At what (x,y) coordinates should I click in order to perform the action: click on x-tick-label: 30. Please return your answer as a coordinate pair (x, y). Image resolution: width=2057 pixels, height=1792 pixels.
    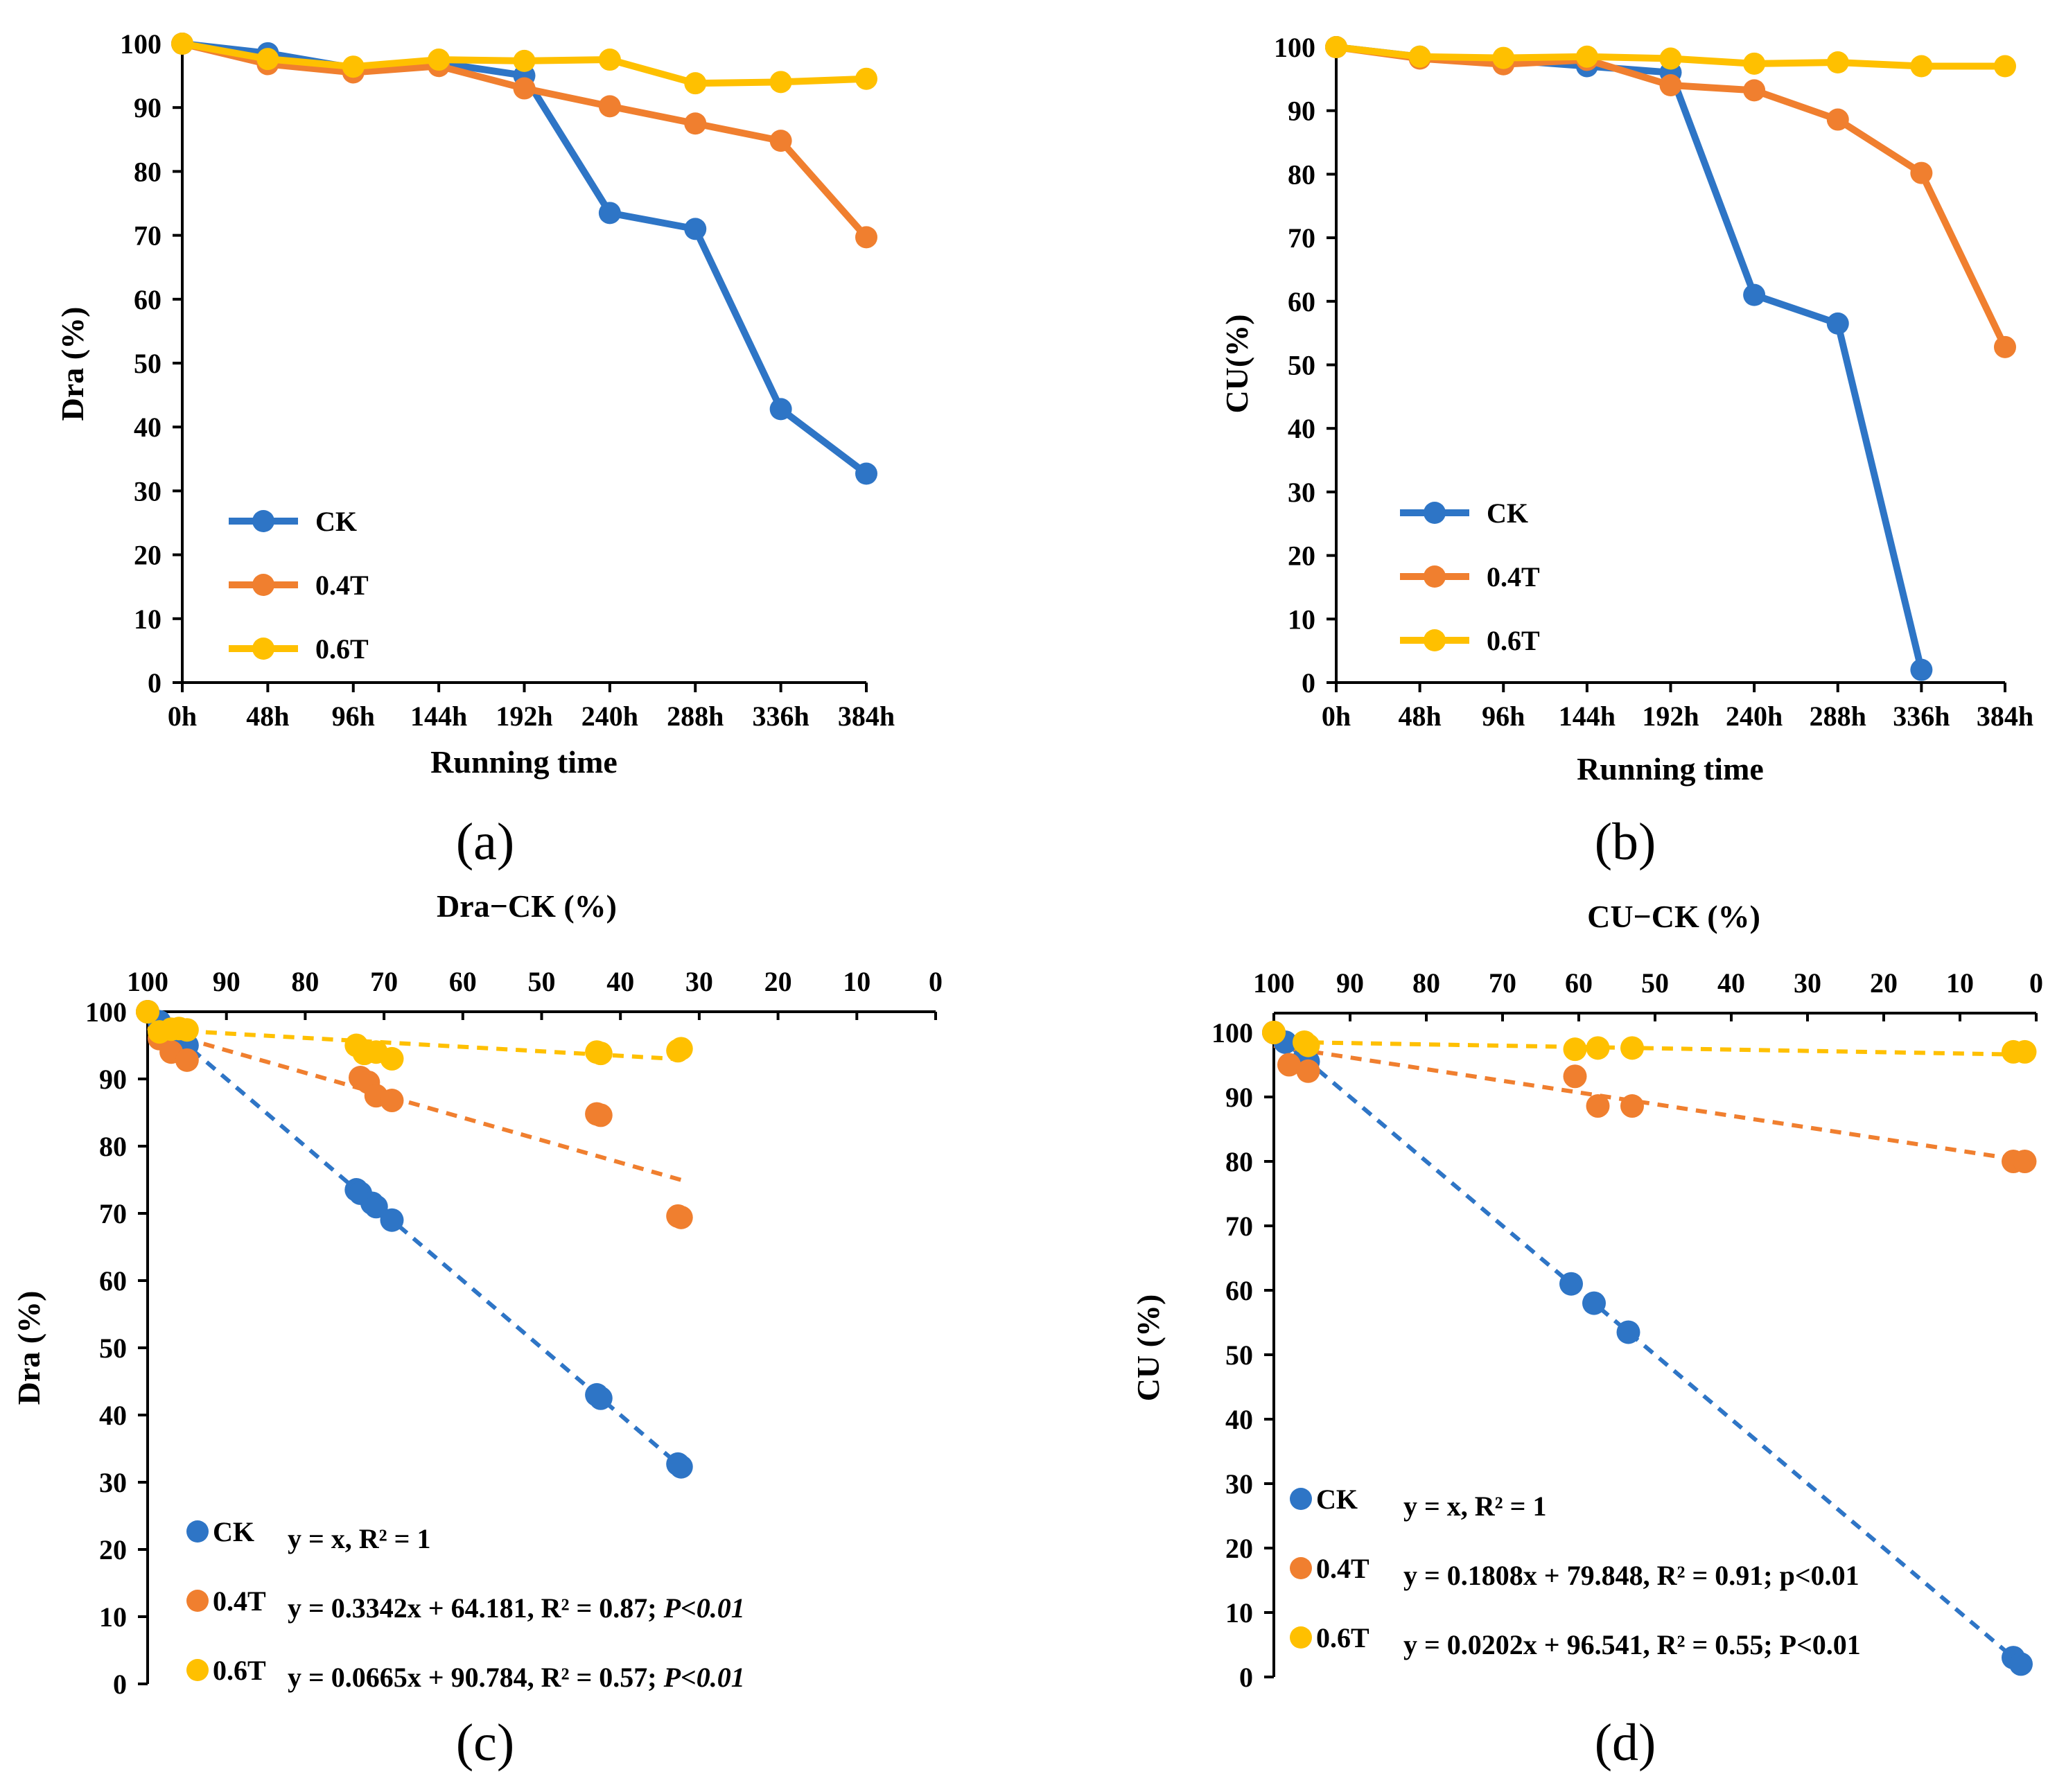
    Looking at the image, I should click on (699, 982).